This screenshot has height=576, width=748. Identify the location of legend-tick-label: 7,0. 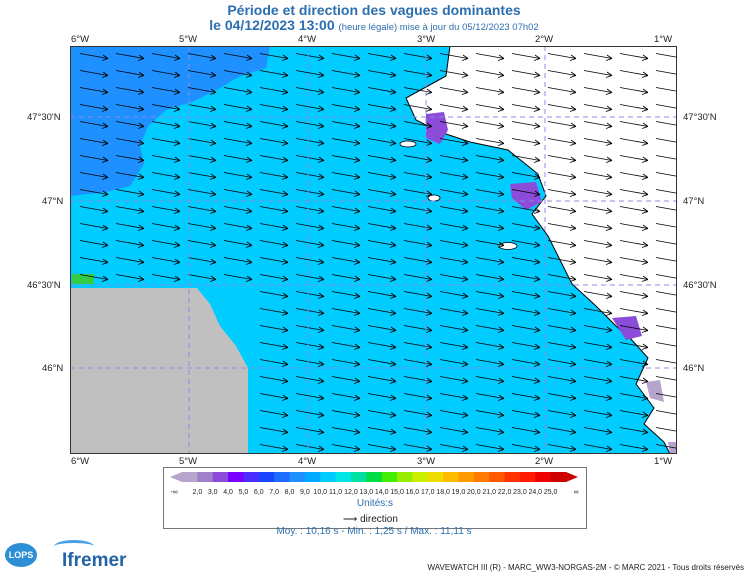
(274, 492).